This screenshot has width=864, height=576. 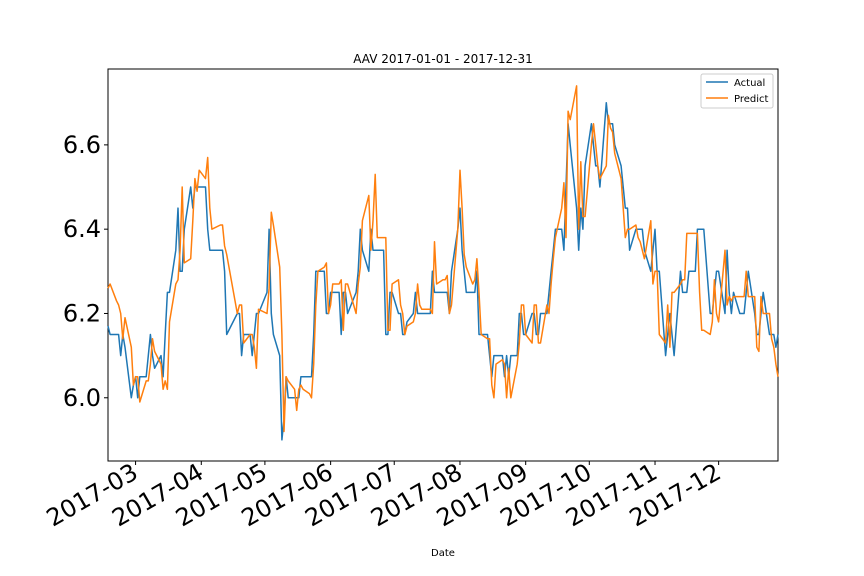 I want to click on y-tick-label: 6.2, so click(x=82, y=313).